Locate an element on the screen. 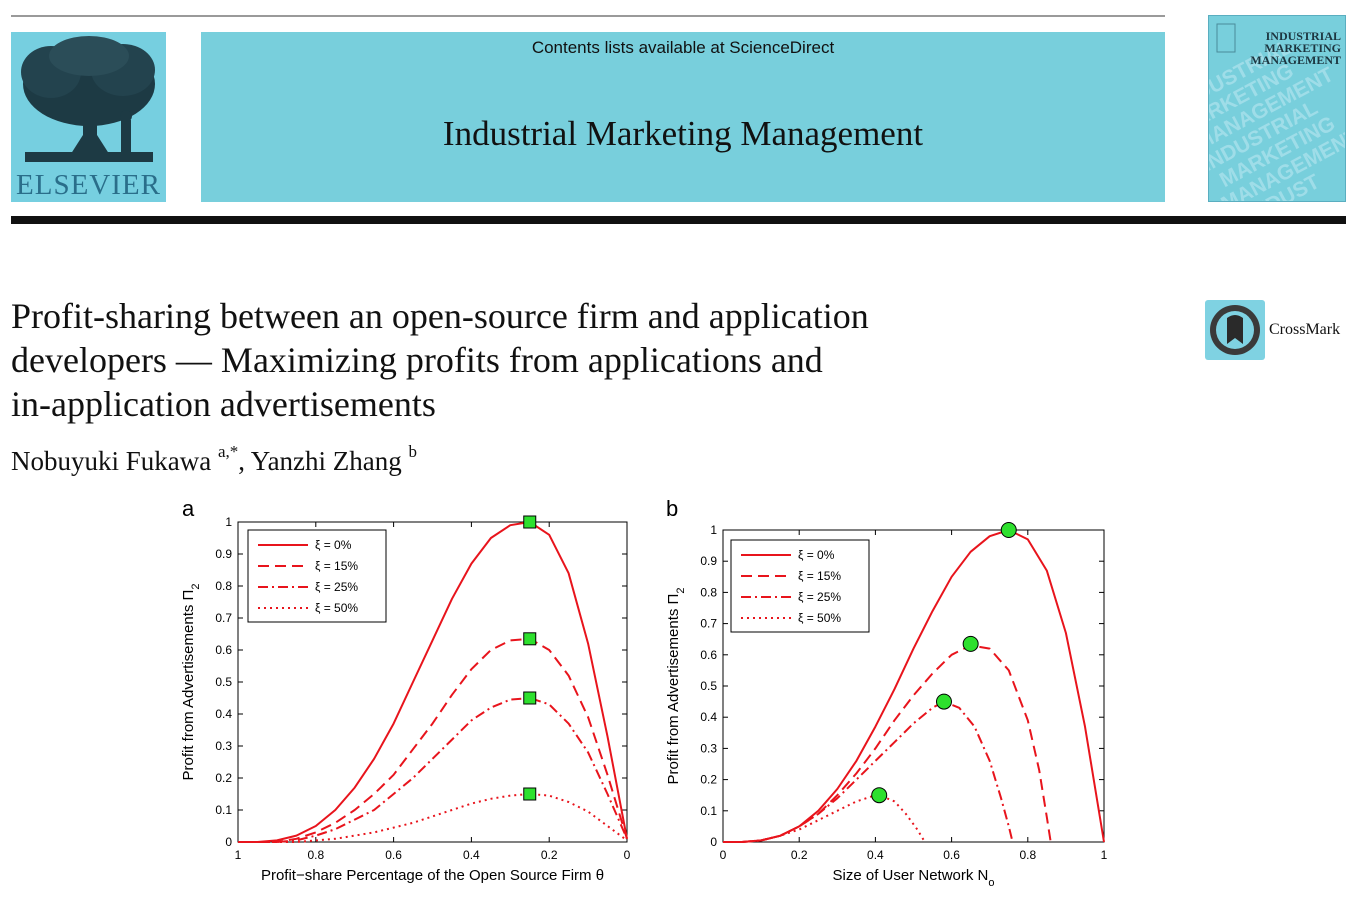 The height and width of the screenshot is (899, 1356). author-list: Nobuyuki Fukawa a,*, Yanzhi Zhang b is located at coordinates (214, 459).